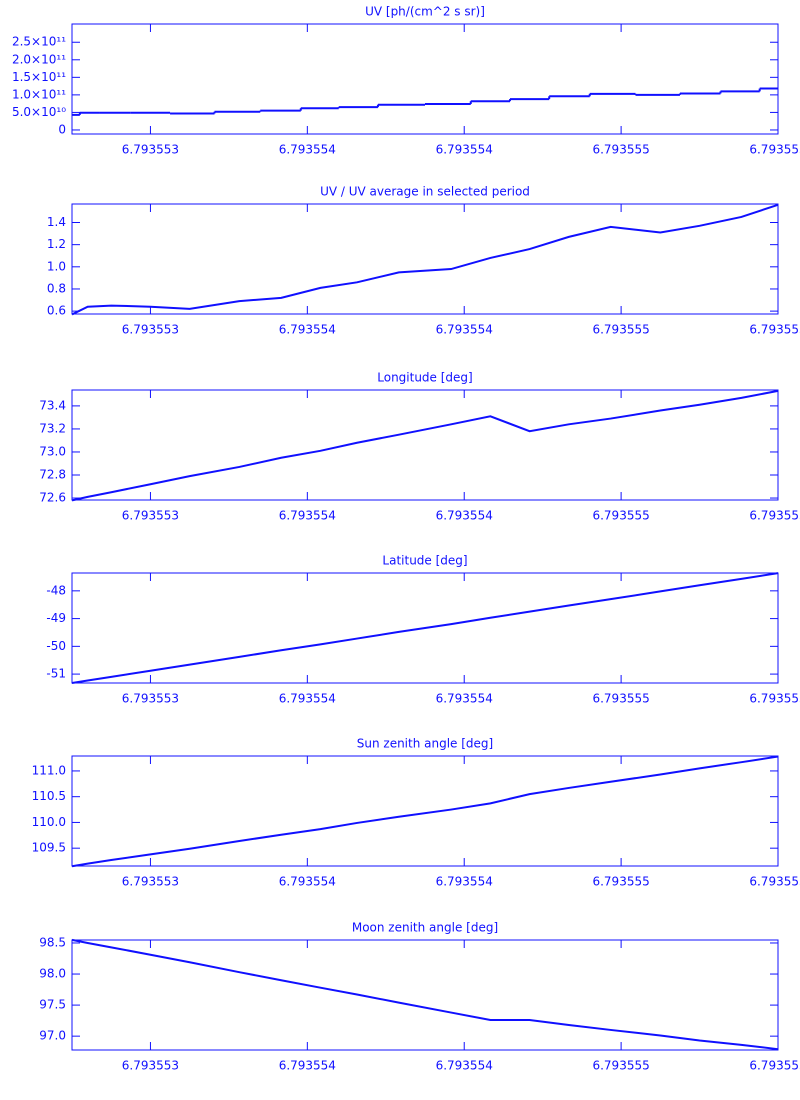  Describe the element at coordinates (49, 822) in the screenshot. I see `y-tick-label: 110.0` at that location.